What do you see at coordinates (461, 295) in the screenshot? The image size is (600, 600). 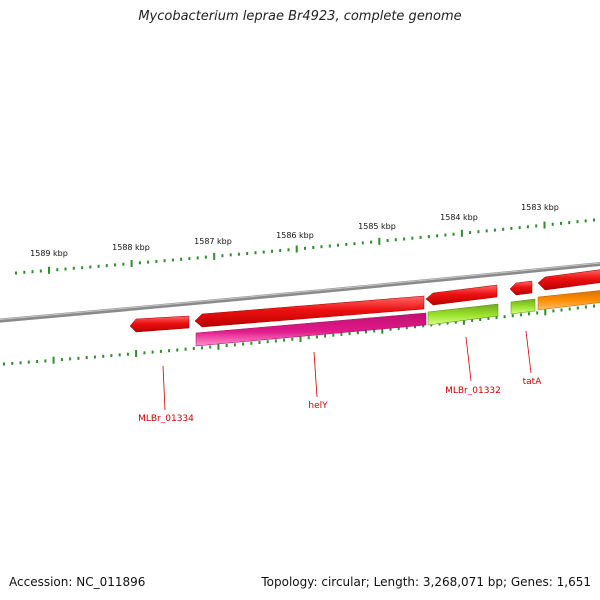 I see `cds-feature-MLBr-01332-region` at bounding box center [461, 295].